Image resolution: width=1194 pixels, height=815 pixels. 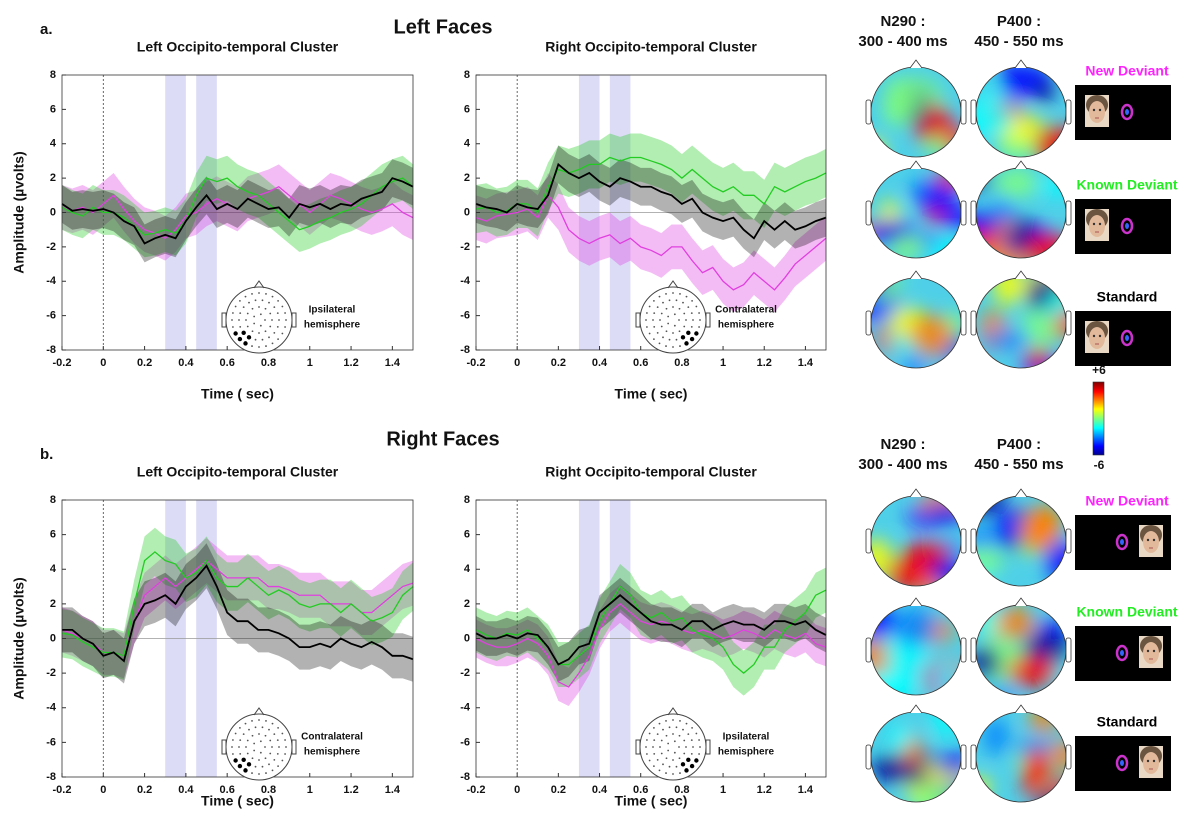 I want to click on group-title: Right Faces, so click(x=442, y=439).